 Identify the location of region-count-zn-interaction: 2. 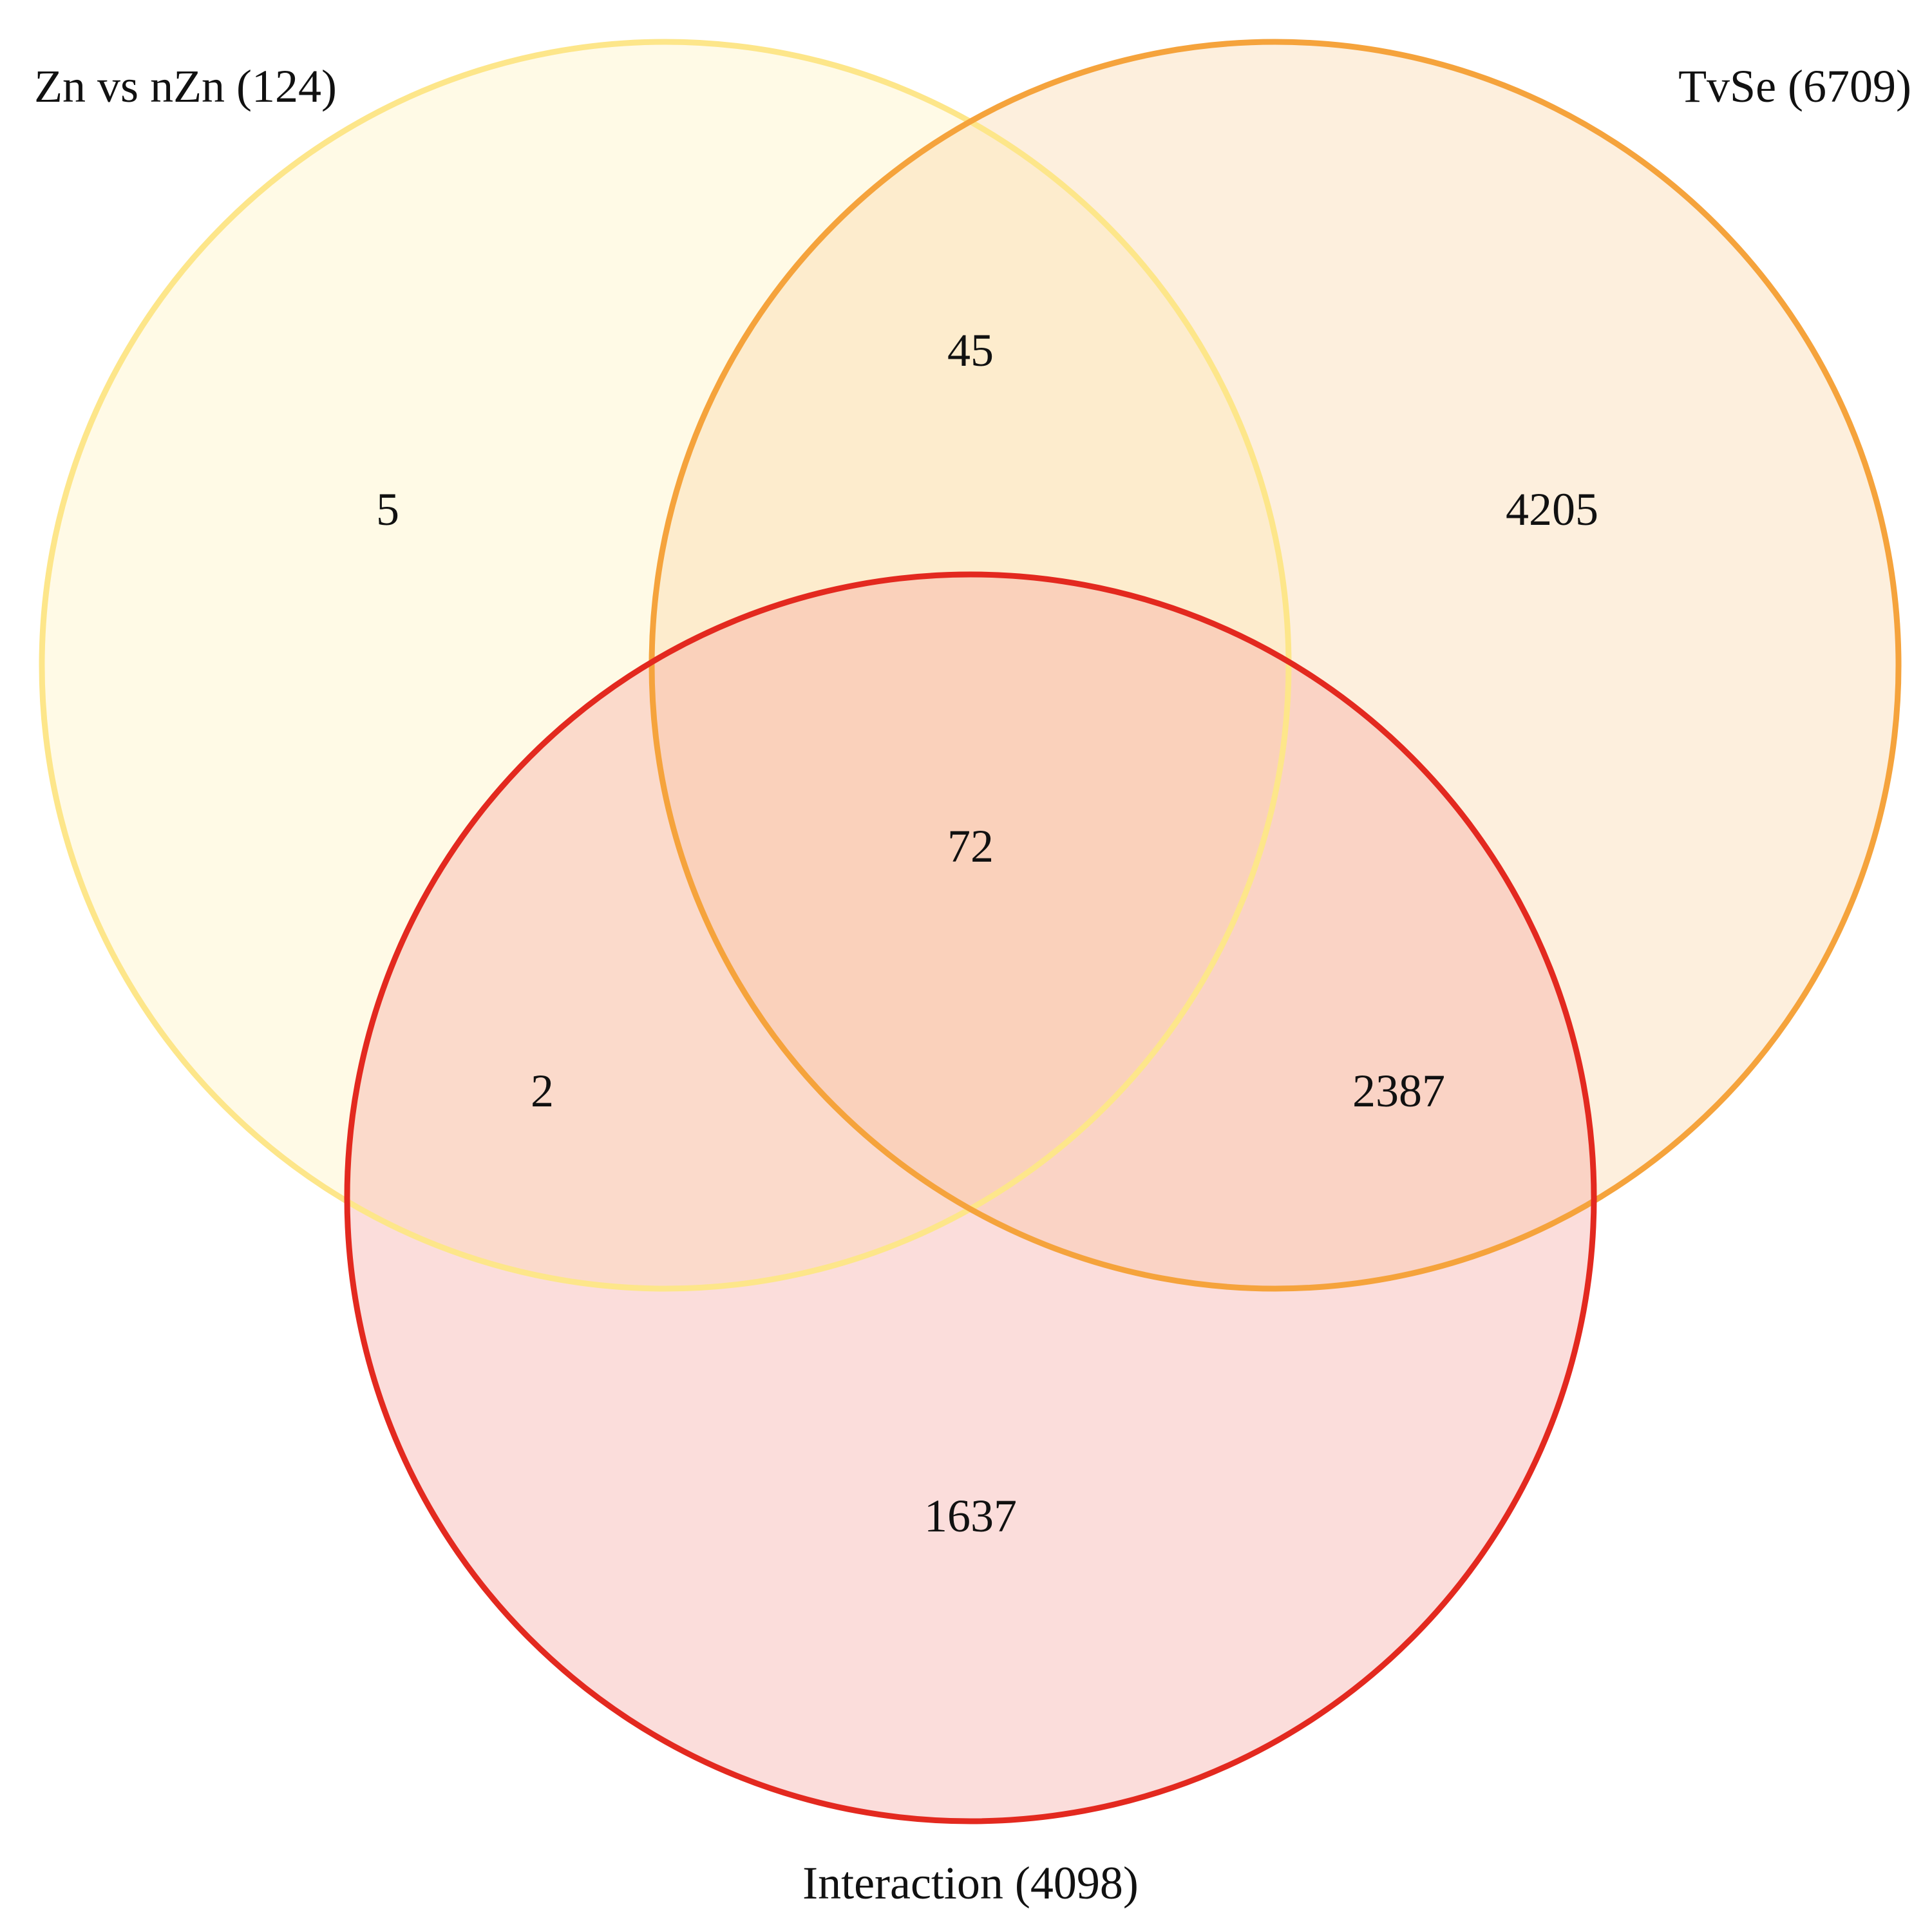
(542, 1091).